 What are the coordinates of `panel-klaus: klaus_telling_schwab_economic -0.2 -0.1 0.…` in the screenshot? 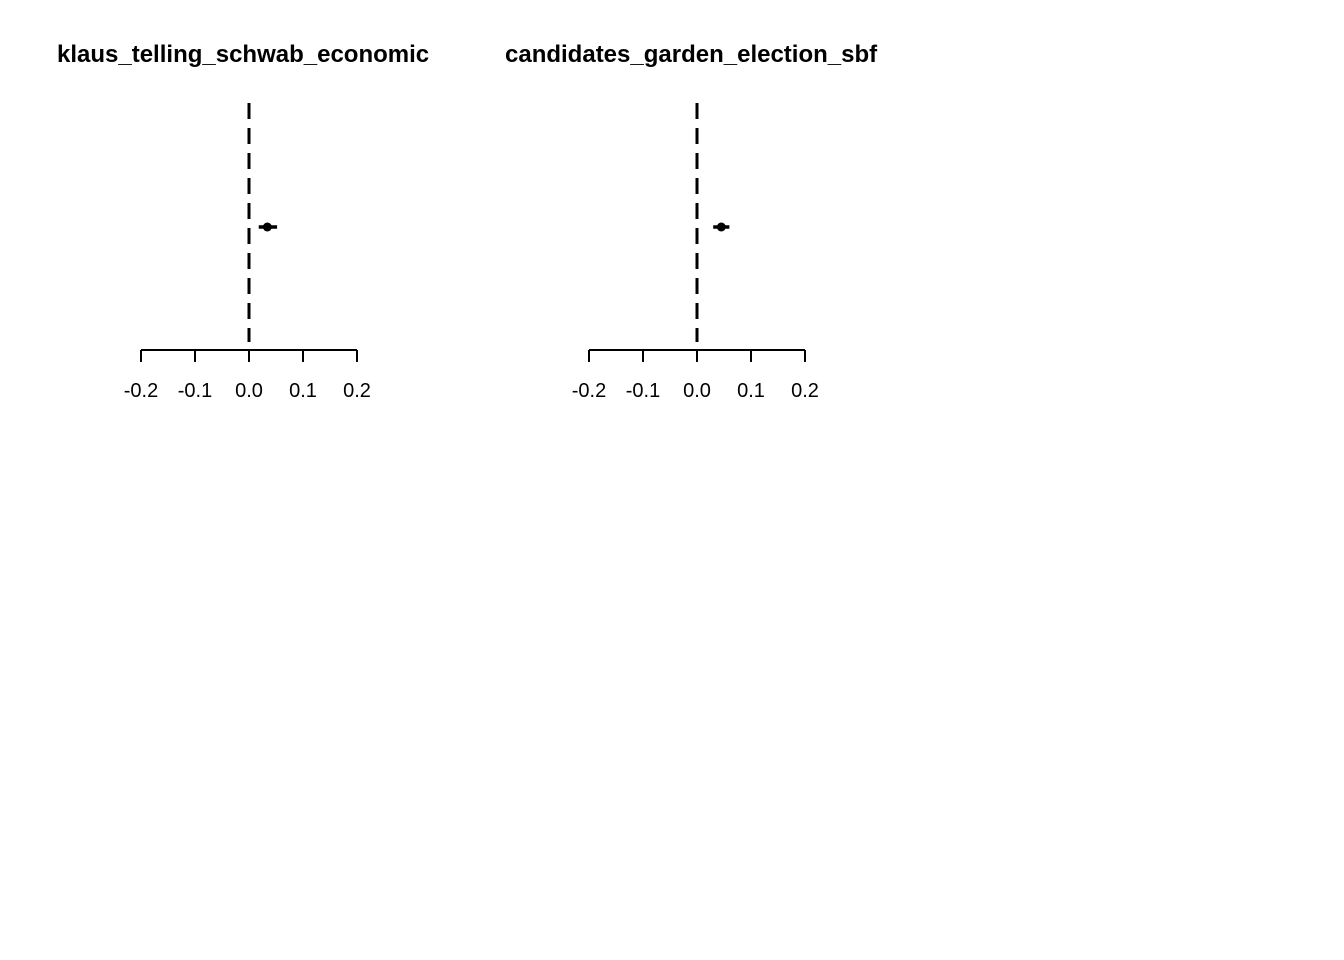 It's located at (243, 221).